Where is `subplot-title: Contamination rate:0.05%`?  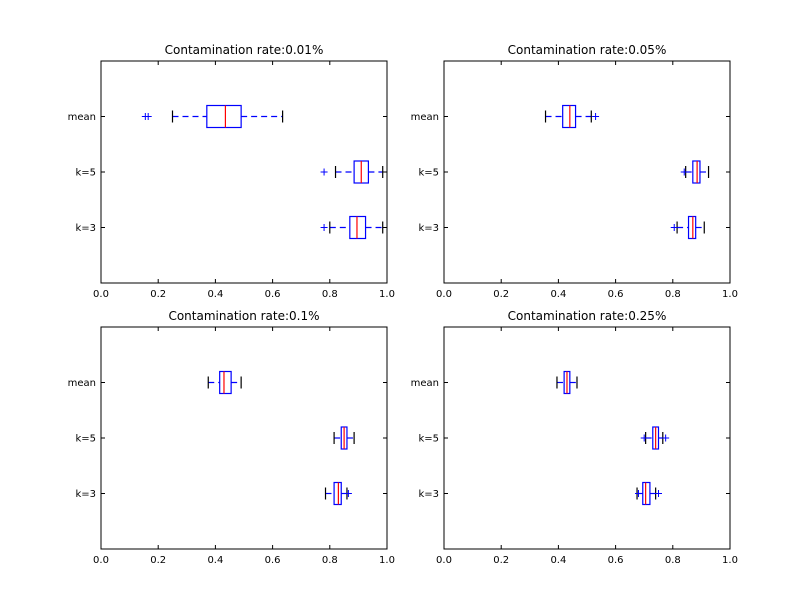 subplot-title: Contamination rate:0.05% is located at coordinates (587, 50).